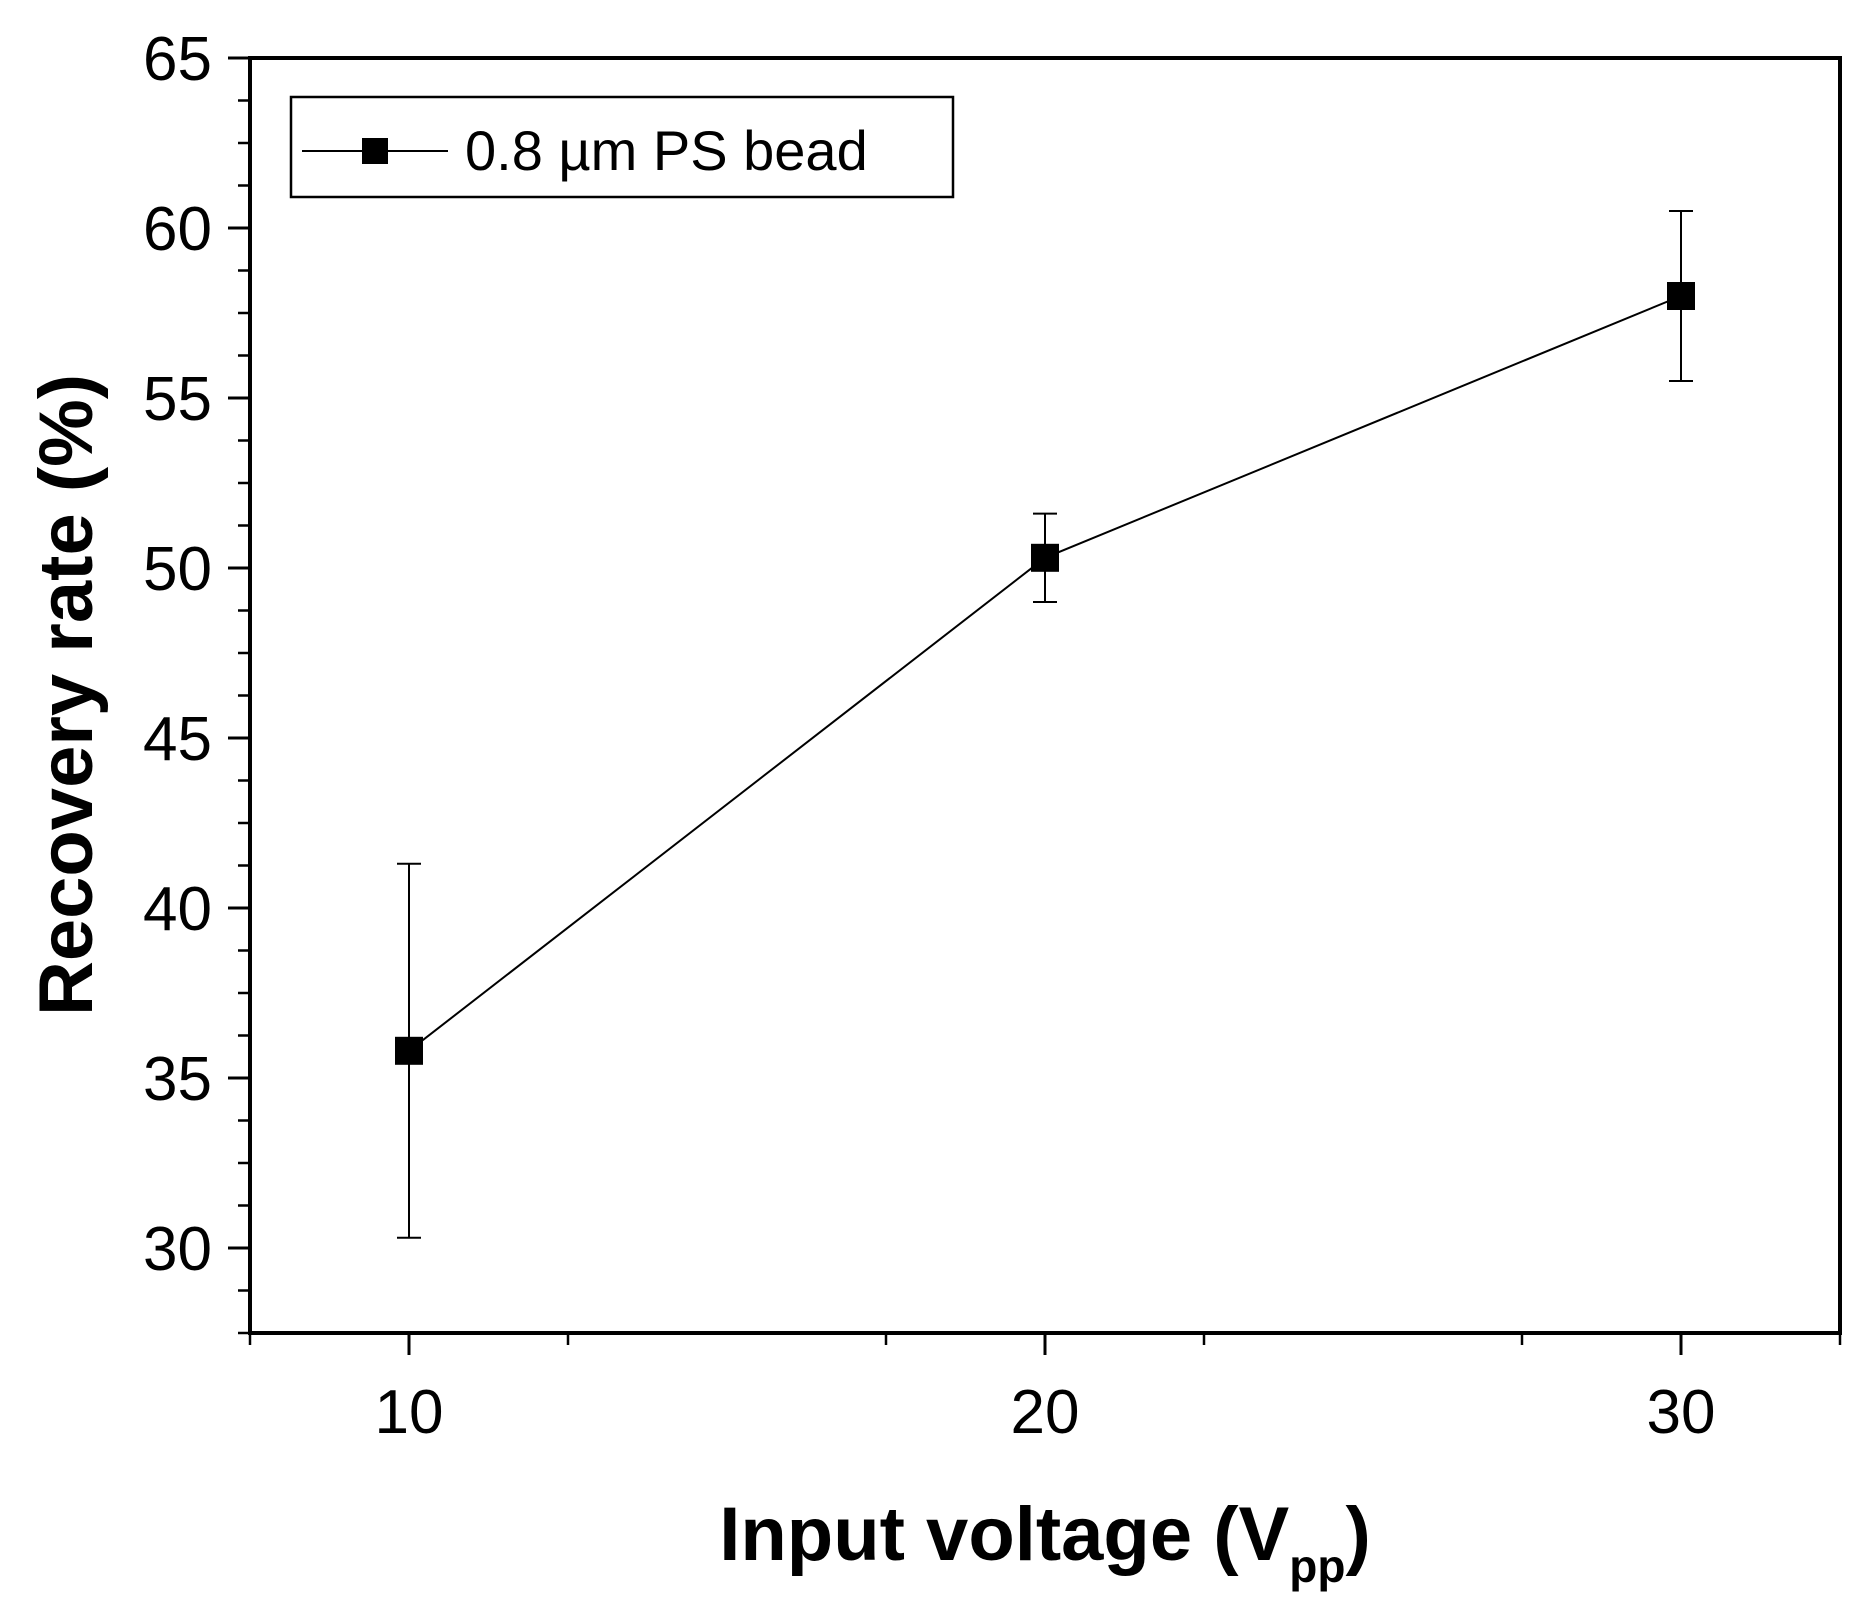 Image resolution: width=1854 pixels, height=1615 pixels. What do you see at coordinates (375, 151) in the screenshot?
I see `legend-marker` at bounding box center [375, 151].